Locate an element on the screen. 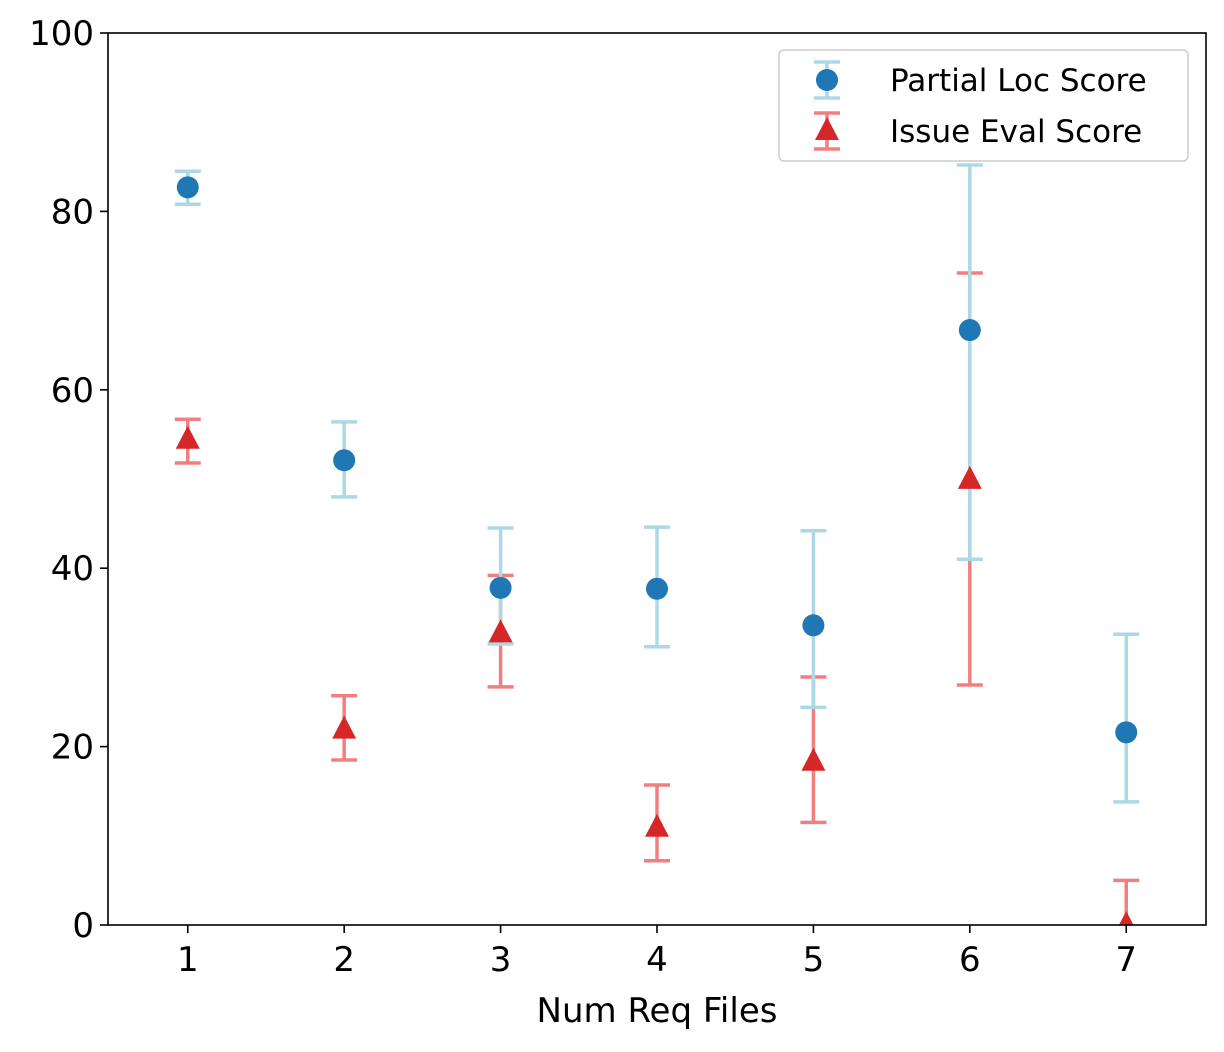 The width and height of the screenshot is (1224, 1052). x-tick-label: 2 is located at coordinates (344, 960).